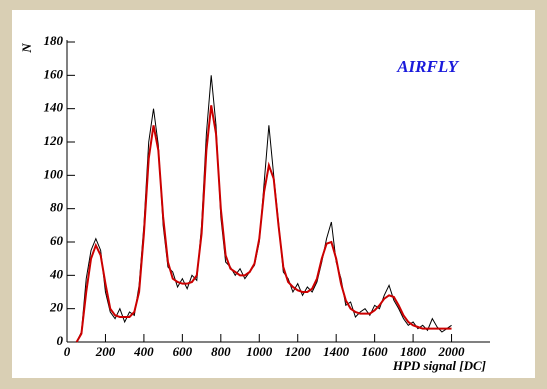 The image size is (547, 389). Describe the element at coordinates (105, 351) in the screenshot. I see `x-tick-label: 200` at that location.